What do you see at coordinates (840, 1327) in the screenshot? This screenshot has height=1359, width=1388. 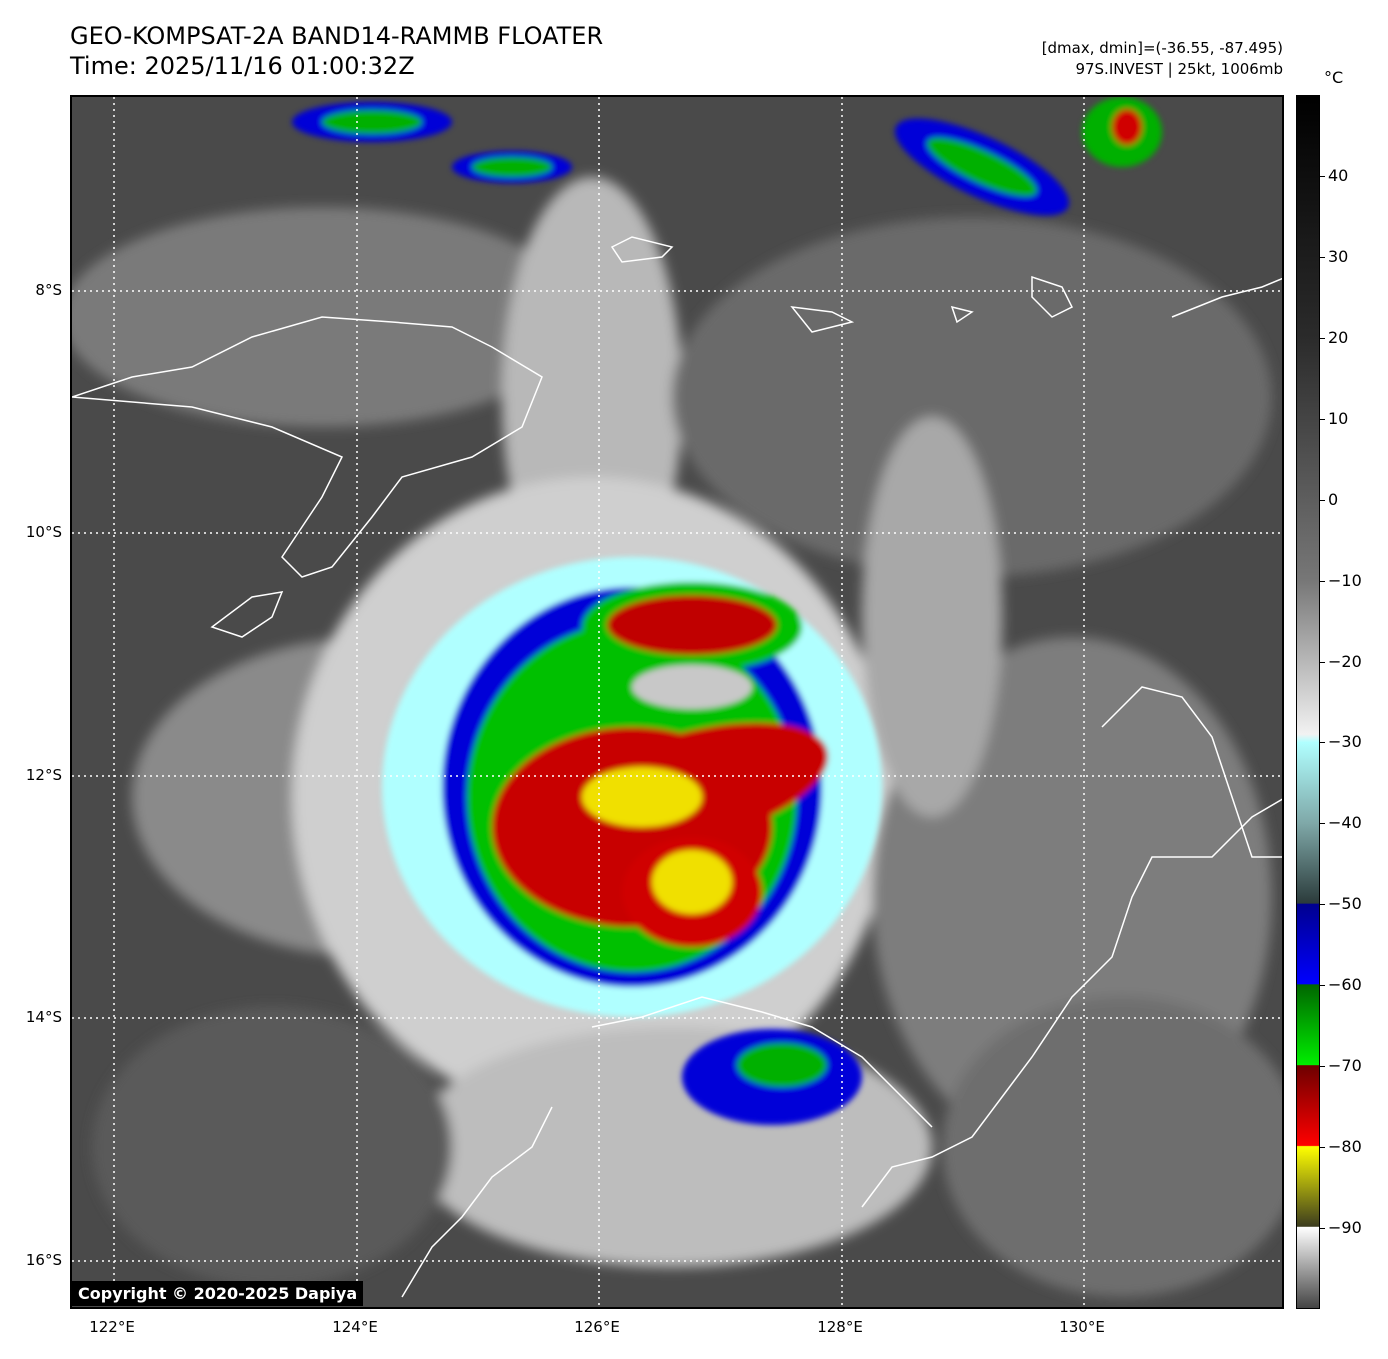 I see `lon-label-128e: 128°E` at bounding box center [840, 1327].